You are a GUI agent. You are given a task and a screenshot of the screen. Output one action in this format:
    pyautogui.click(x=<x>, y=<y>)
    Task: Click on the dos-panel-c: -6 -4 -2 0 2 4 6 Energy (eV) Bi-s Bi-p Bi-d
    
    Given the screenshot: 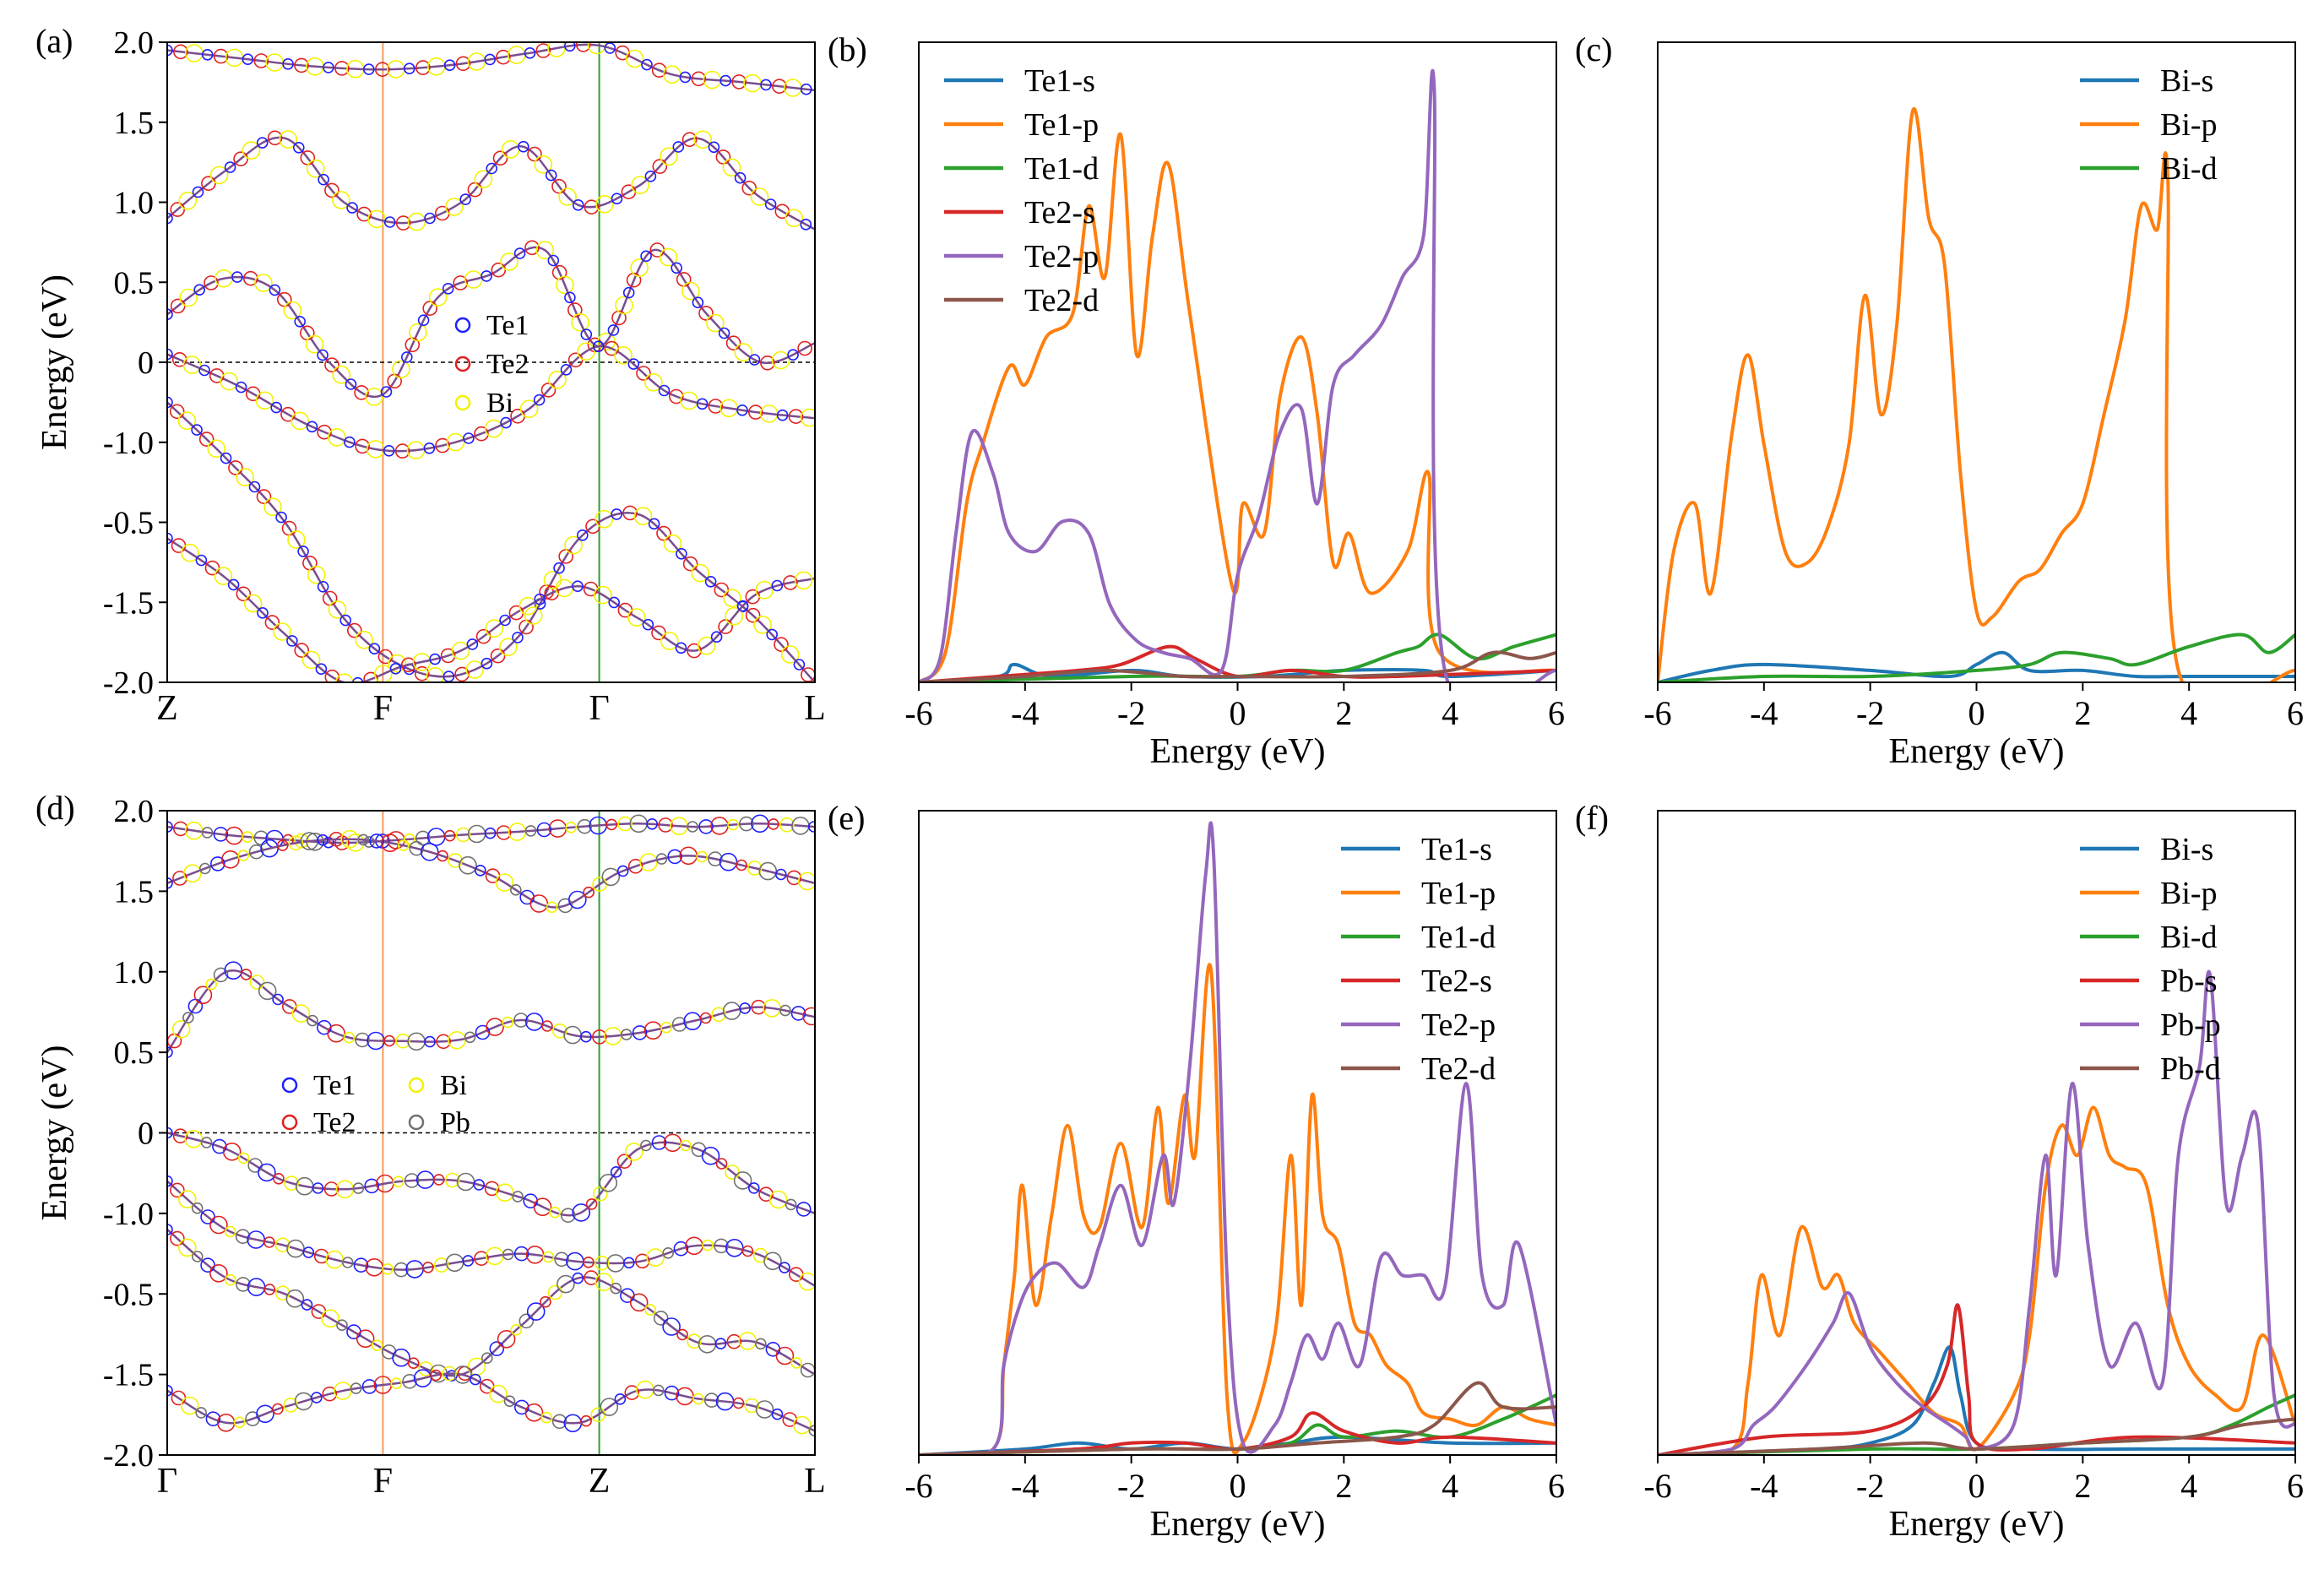 What is the action you would take?
    pyautogui.click(x=1973, y=406)
    